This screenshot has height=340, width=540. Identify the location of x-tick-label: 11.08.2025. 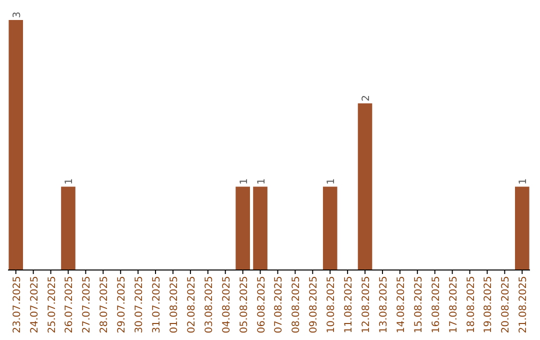
(349, 305).